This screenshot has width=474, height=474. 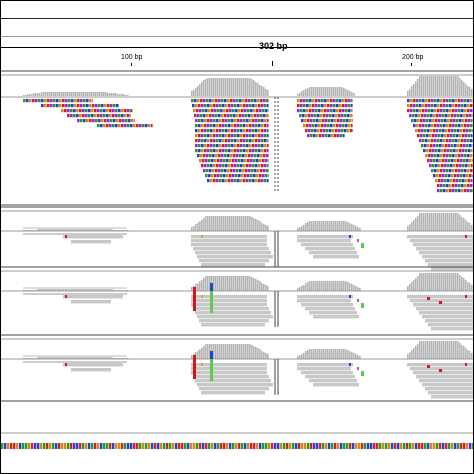 I want to click on variant-column-blue, so click(x=211, y=287).